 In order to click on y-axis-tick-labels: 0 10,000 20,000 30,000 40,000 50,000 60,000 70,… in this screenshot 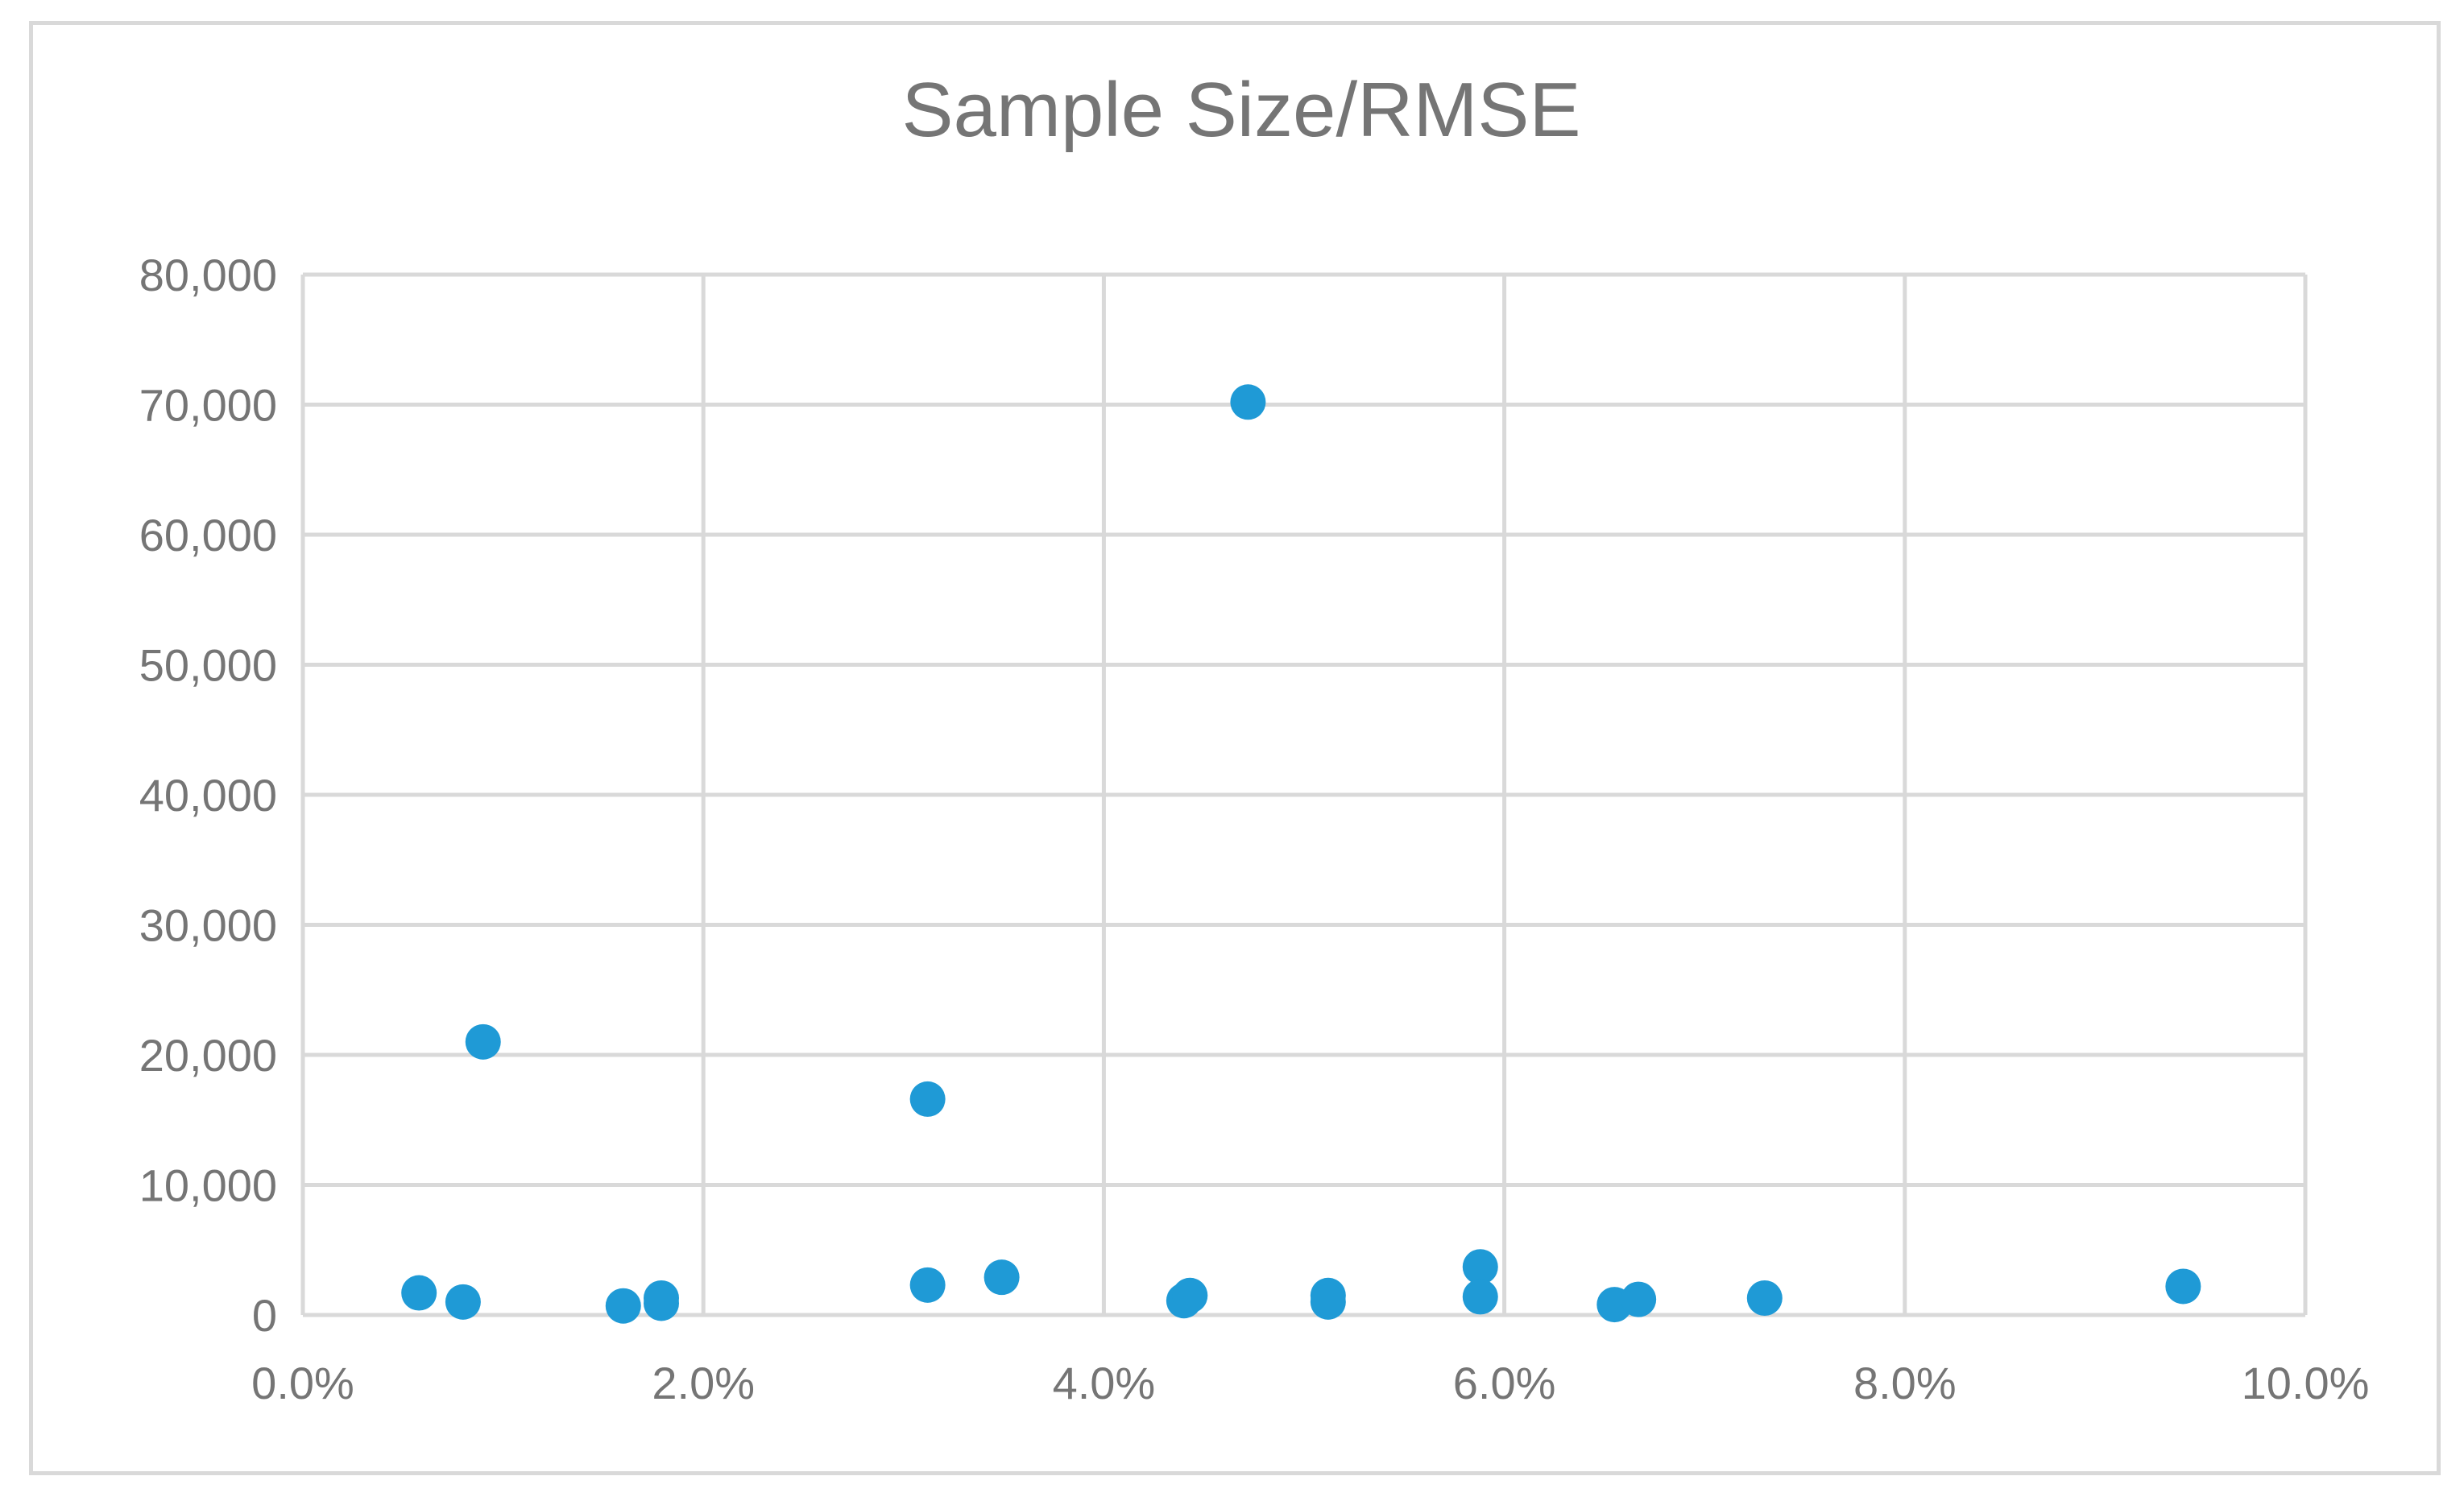, I will do `click(208, 795)`.